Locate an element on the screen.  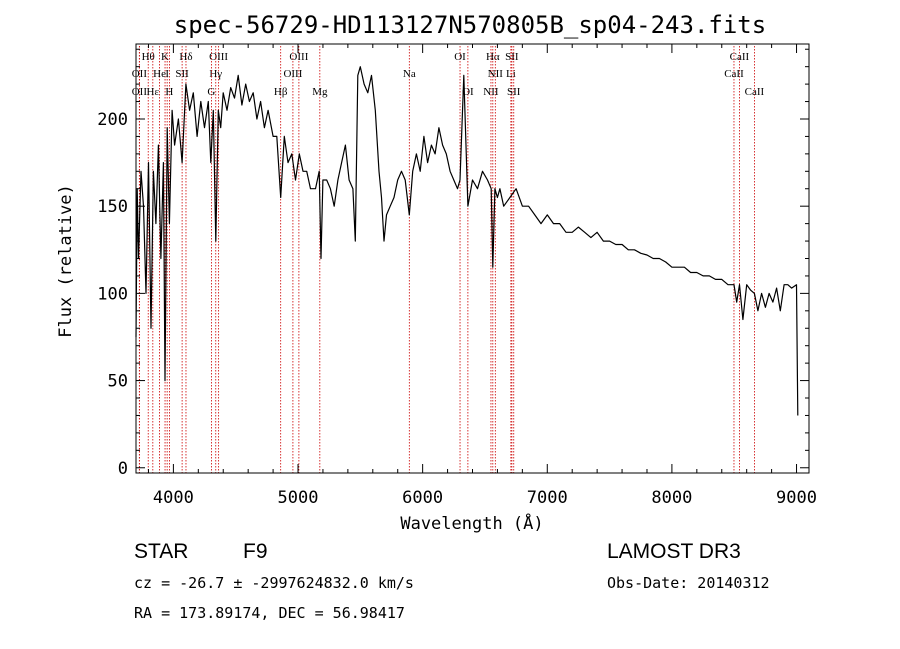
marker-label-18: CaII is located at coordinates (734, 74).